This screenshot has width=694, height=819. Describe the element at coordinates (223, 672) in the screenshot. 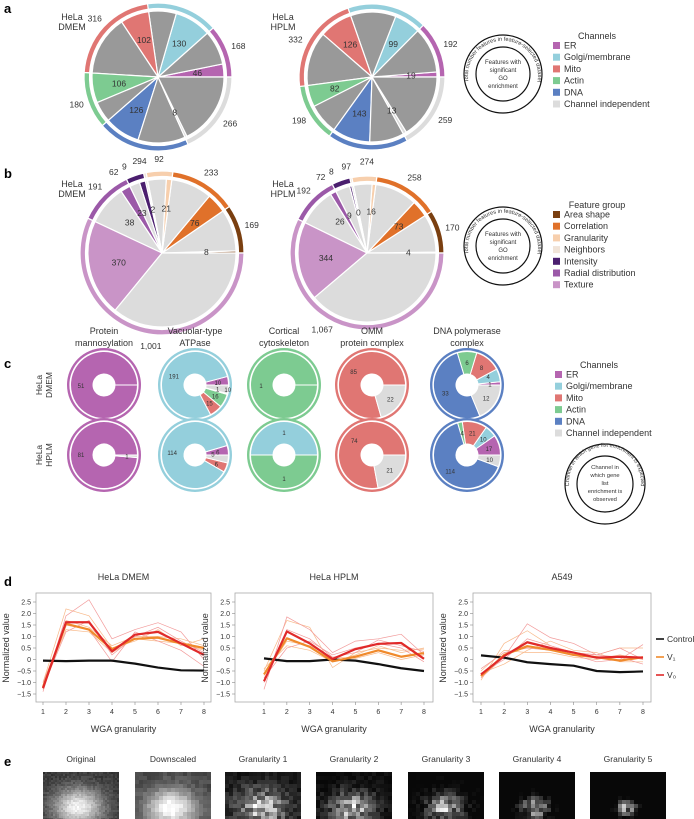

I see `y-tick-label: −0.5` at that location.